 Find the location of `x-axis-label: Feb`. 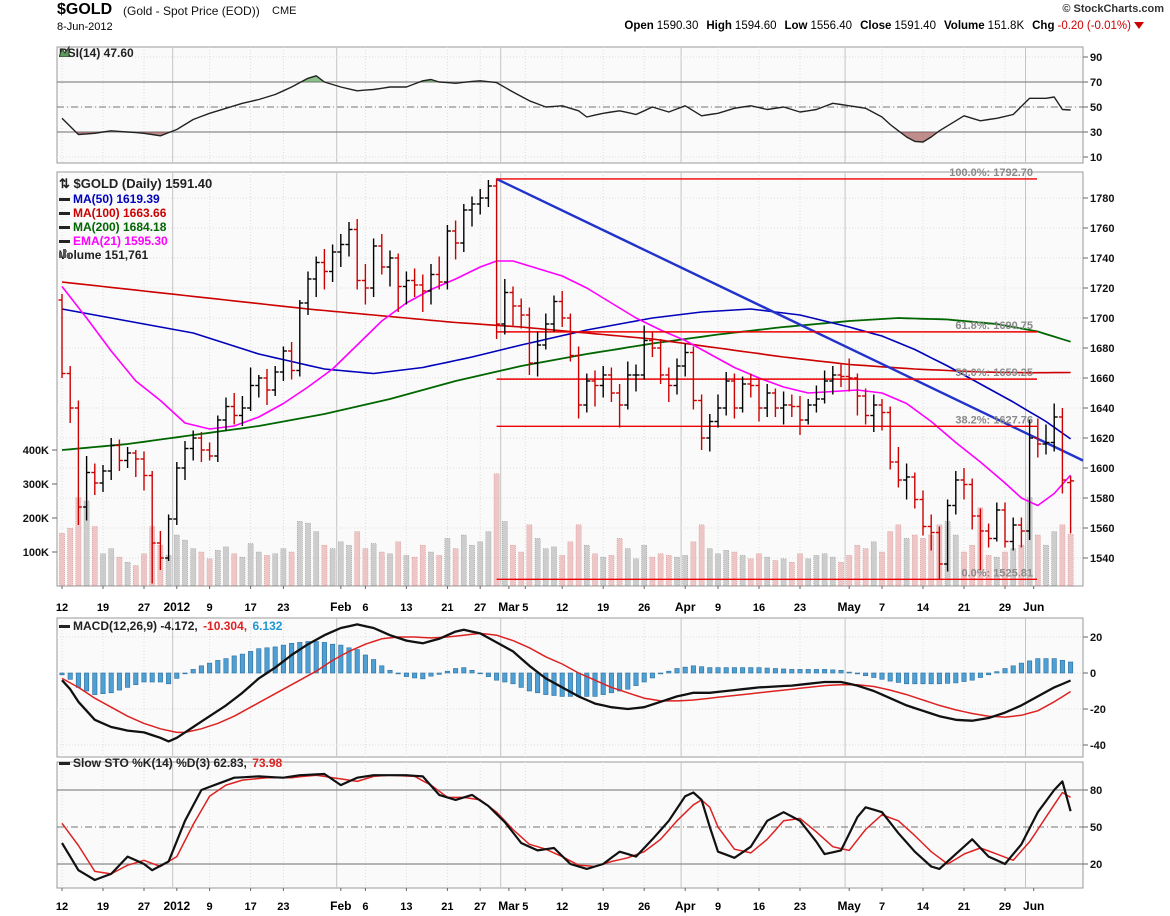

x-axis-label: Feb is located at coordinates (340, 607).